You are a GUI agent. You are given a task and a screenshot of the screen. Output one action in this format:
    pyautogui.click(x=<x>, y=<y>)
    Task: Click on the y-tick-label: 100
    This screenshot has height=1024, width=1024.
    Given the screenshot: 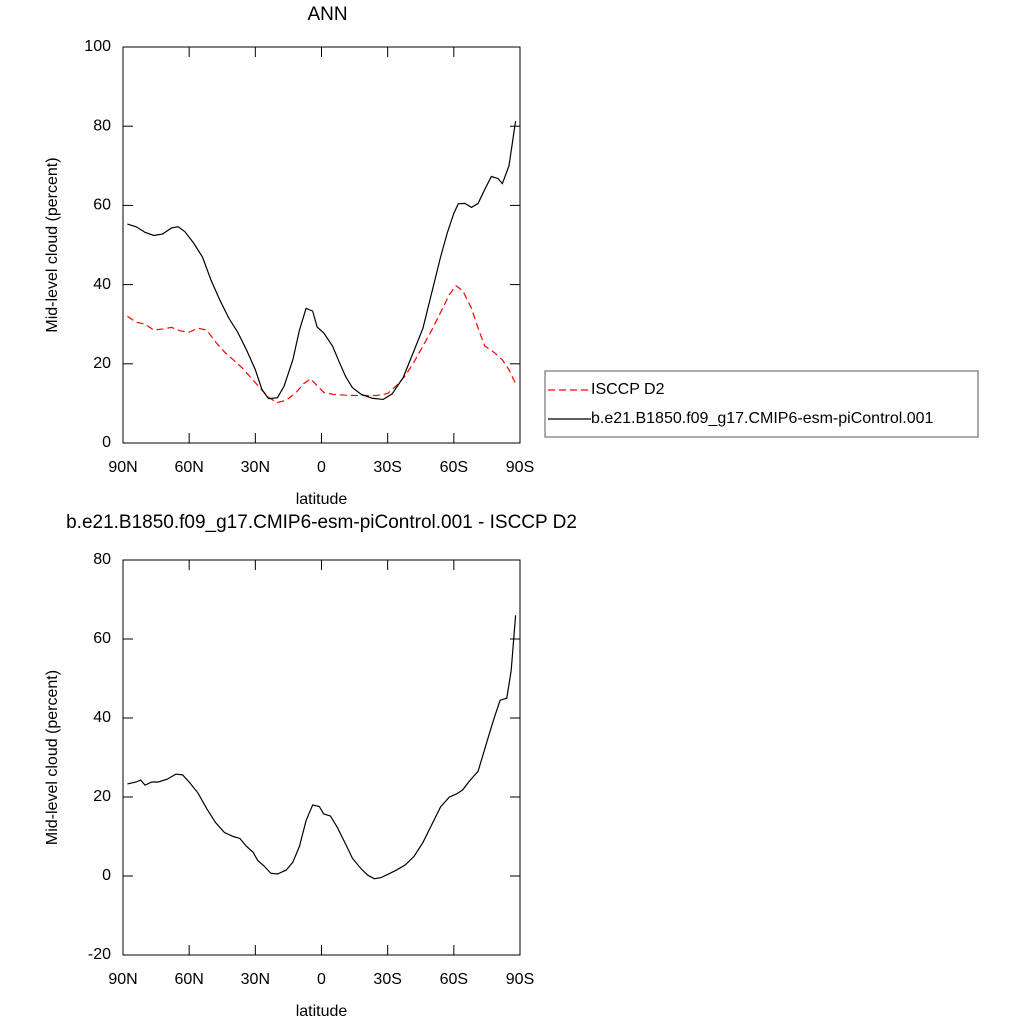 What is the action you would take?
    pyautogui.click(x=97, y=46)
    